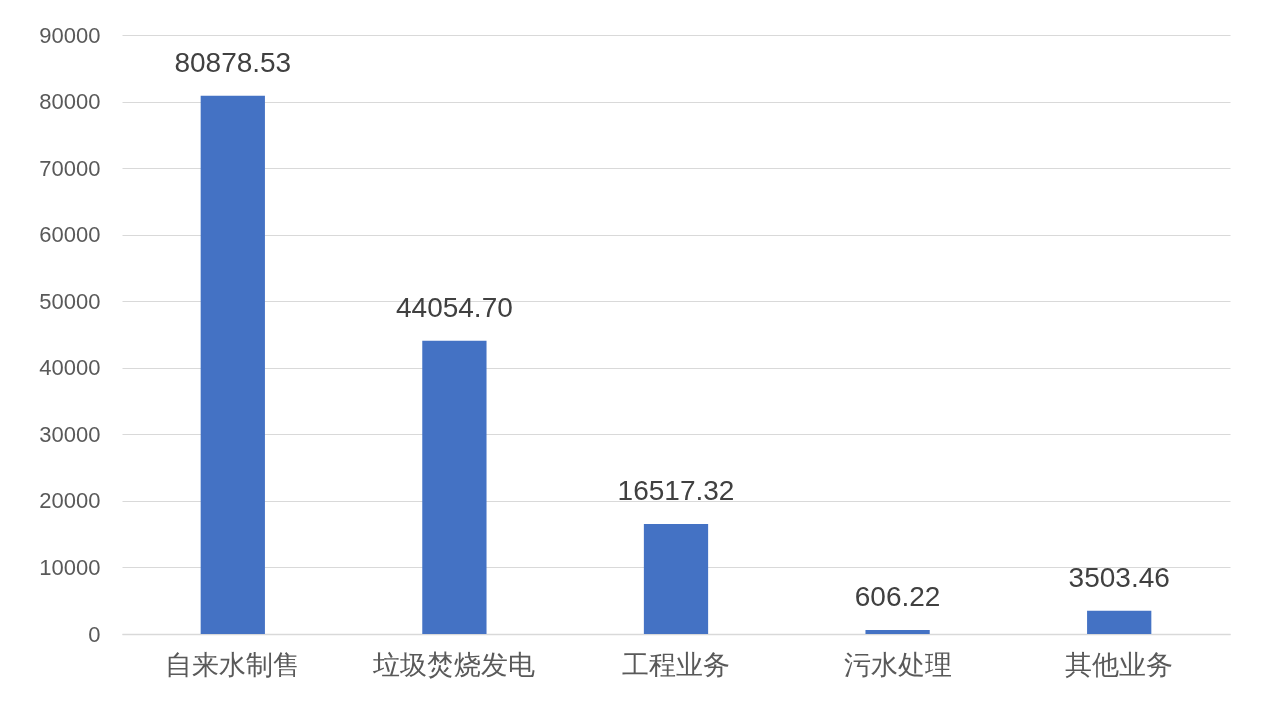  I want to click on y-tick-label: 80000, so click(70, 102).